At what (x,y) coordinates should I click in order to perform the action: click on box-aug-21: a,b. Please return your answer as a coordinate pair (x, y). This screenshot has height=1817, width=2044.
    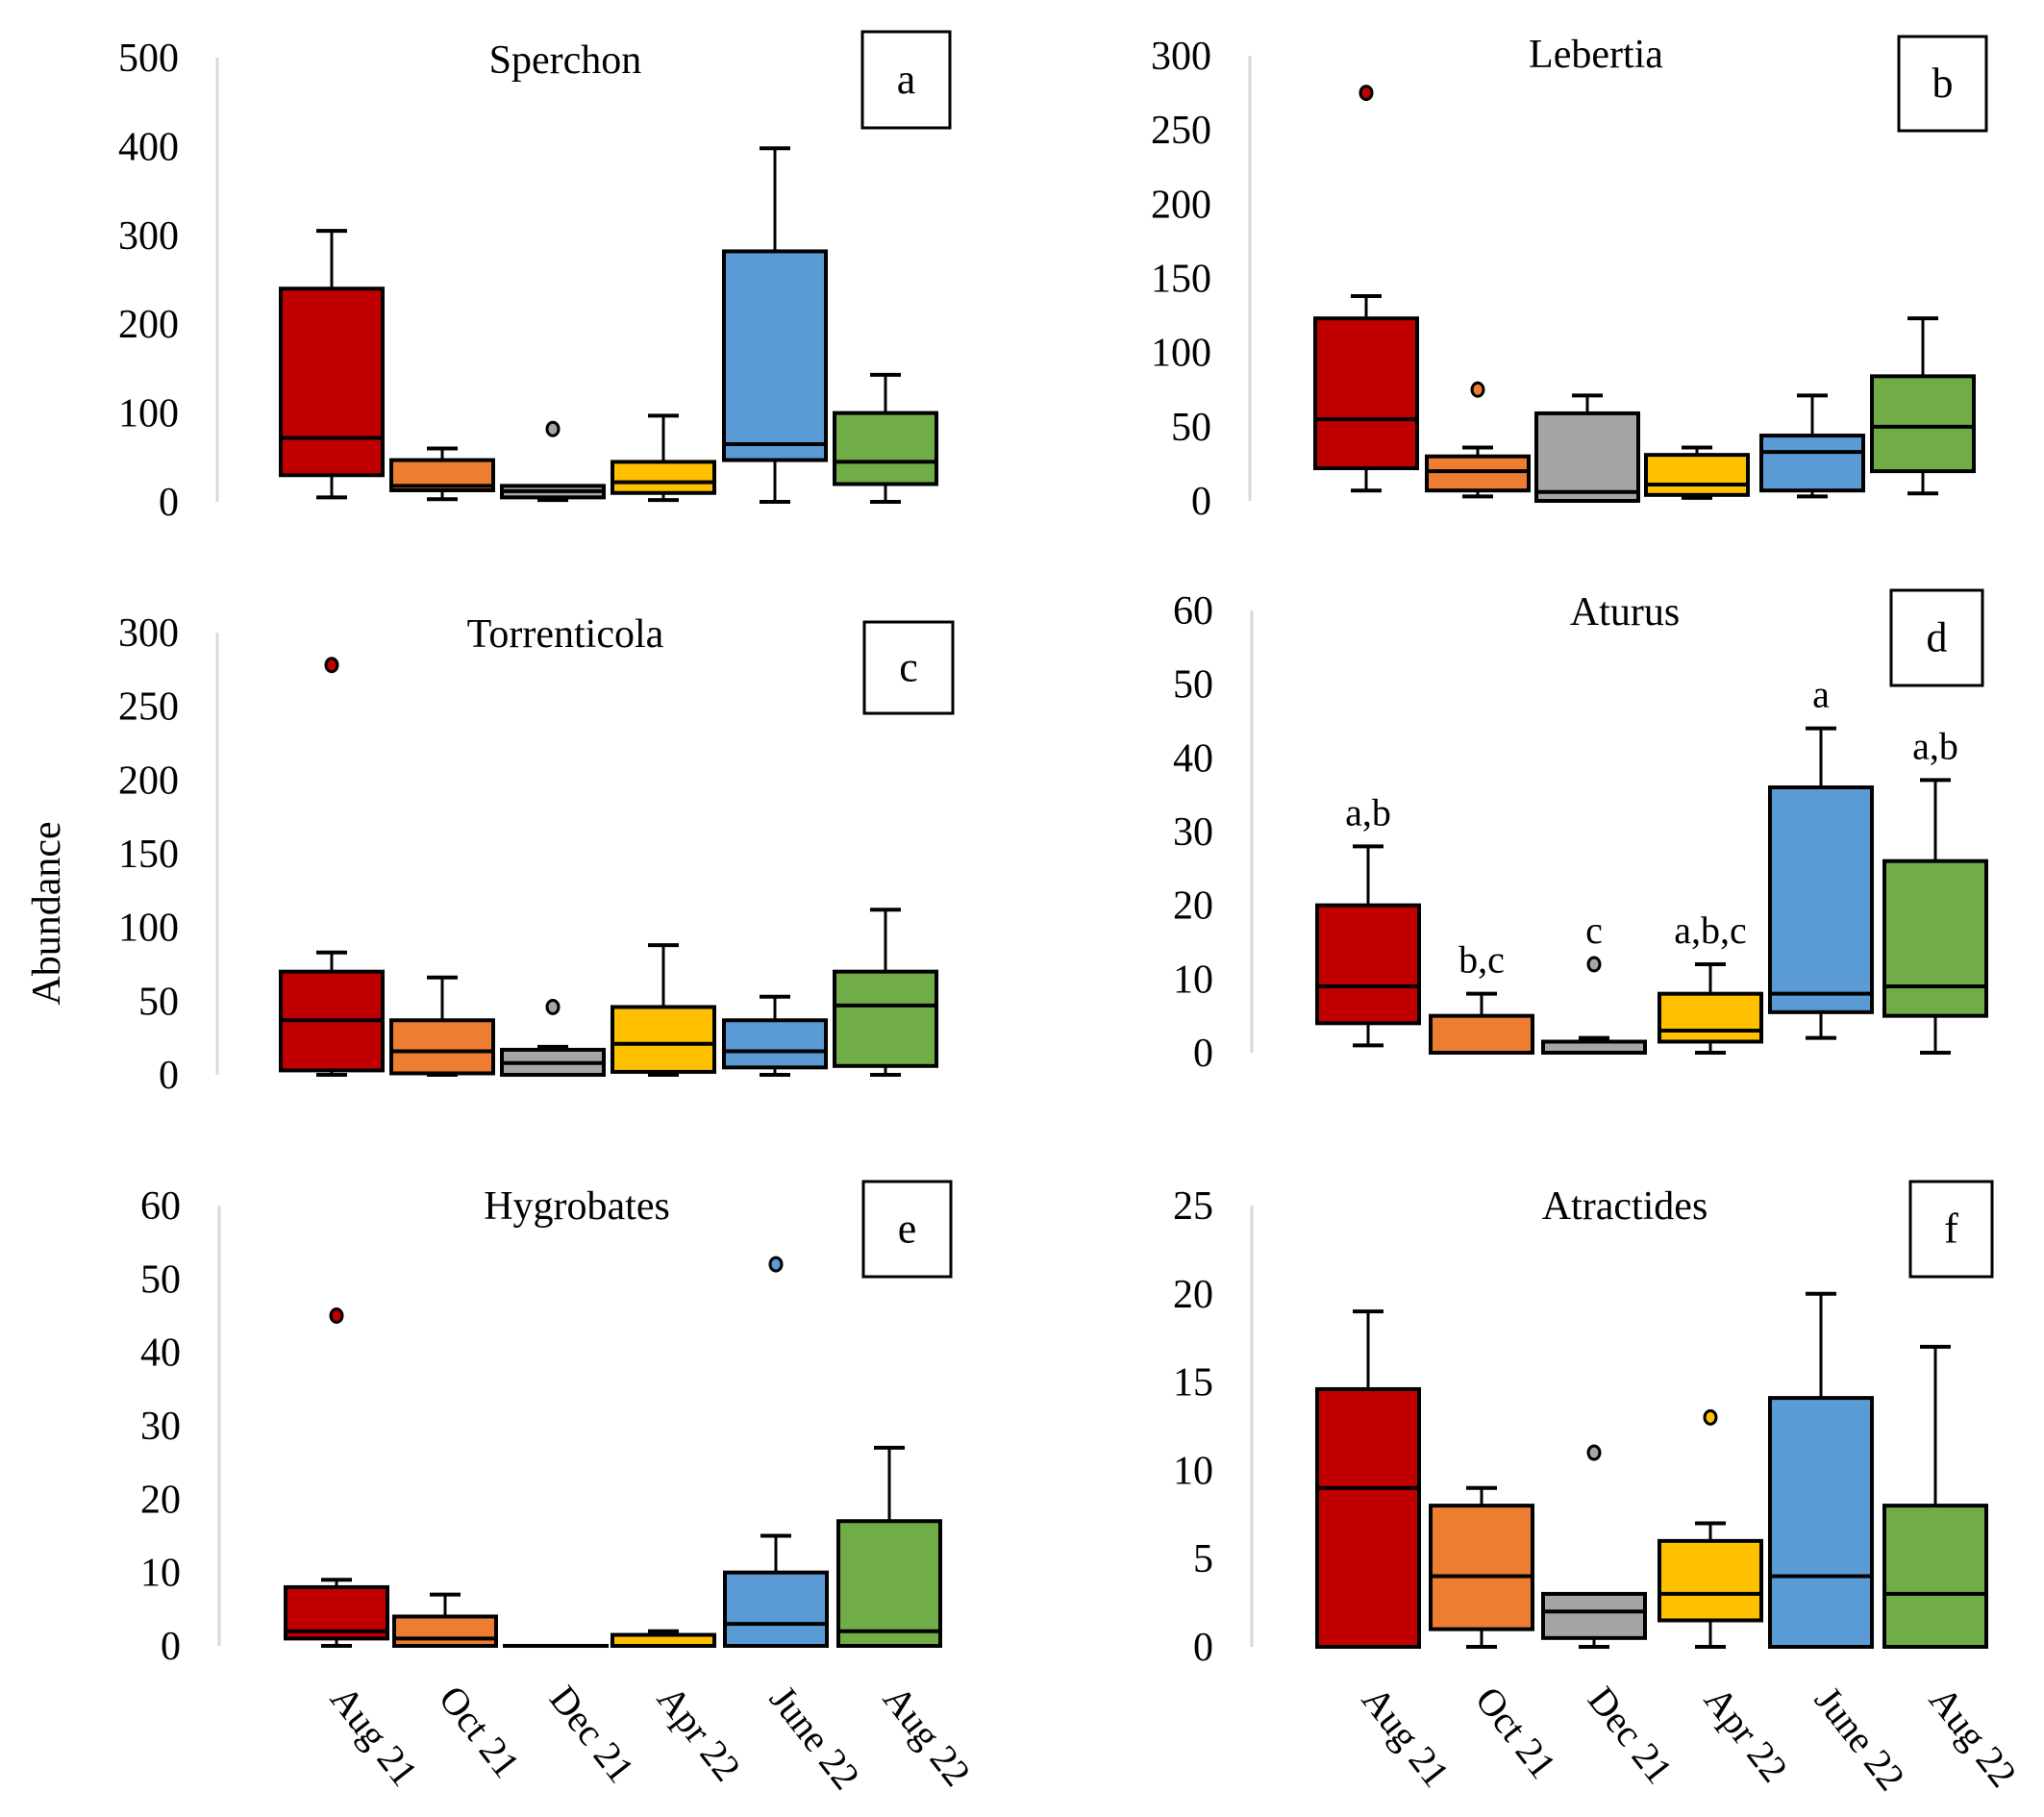
    Looking at the image, I should click on (1368, 919).